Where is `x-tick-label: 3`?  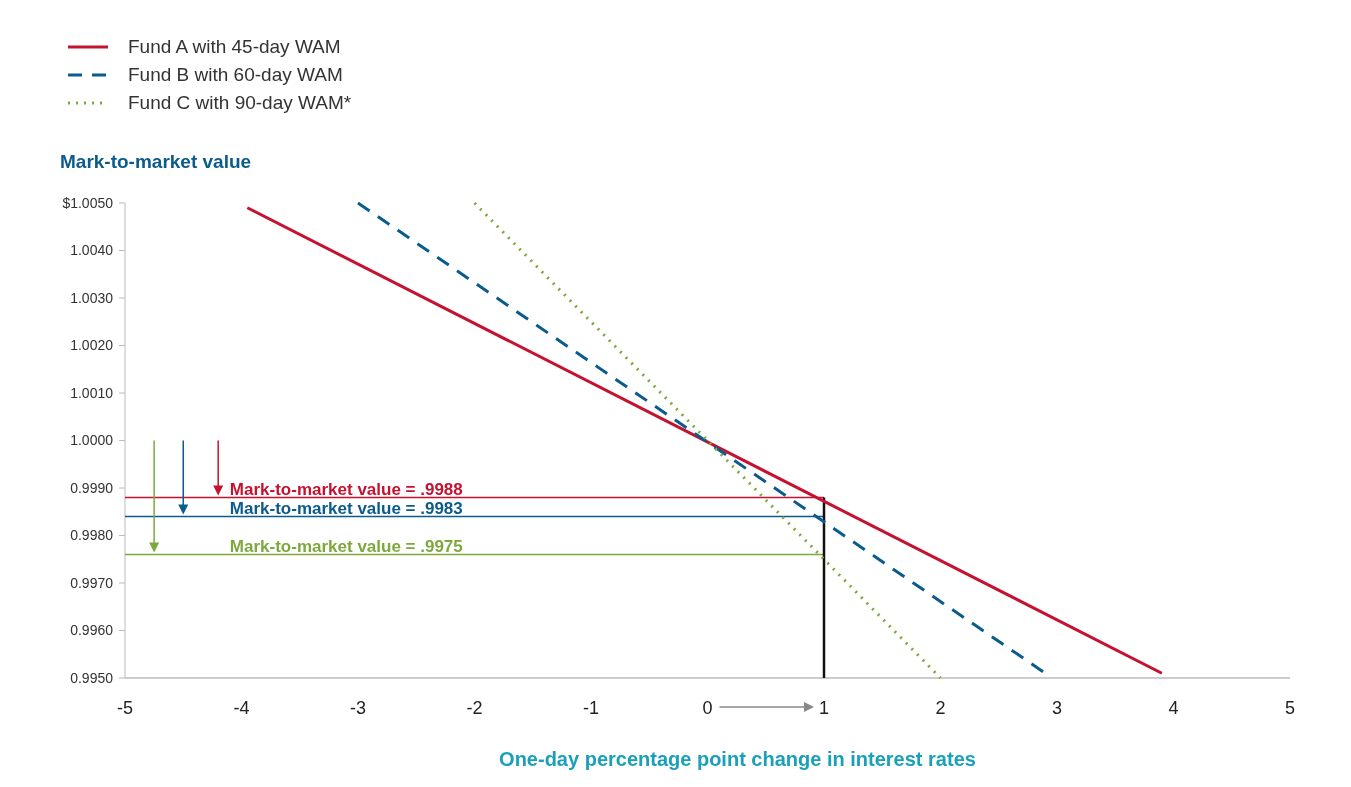
x-tick-label: 3 is located at coordinates (1057, 708).